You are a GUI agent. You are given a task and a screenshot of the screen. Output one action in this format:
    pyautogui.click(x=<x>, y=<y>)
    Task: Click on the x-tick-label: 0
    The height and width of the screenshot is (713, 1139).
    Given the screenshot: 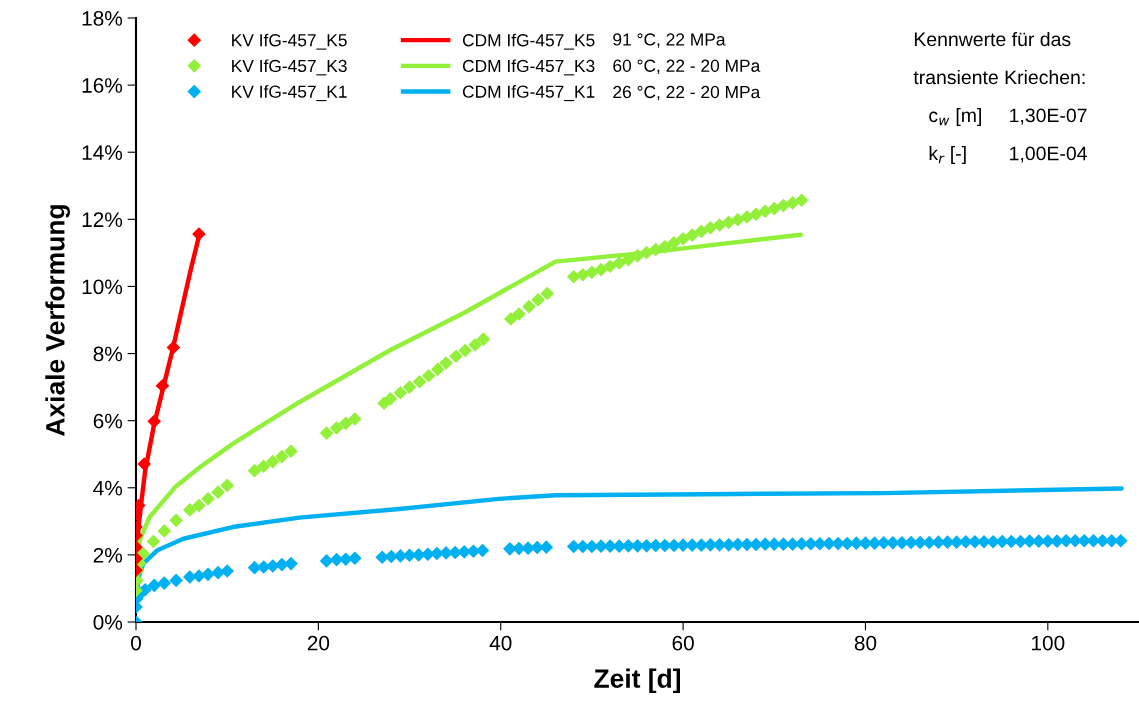 What is the action you would take?
    pyautogui.click(x=136, y=643)
    